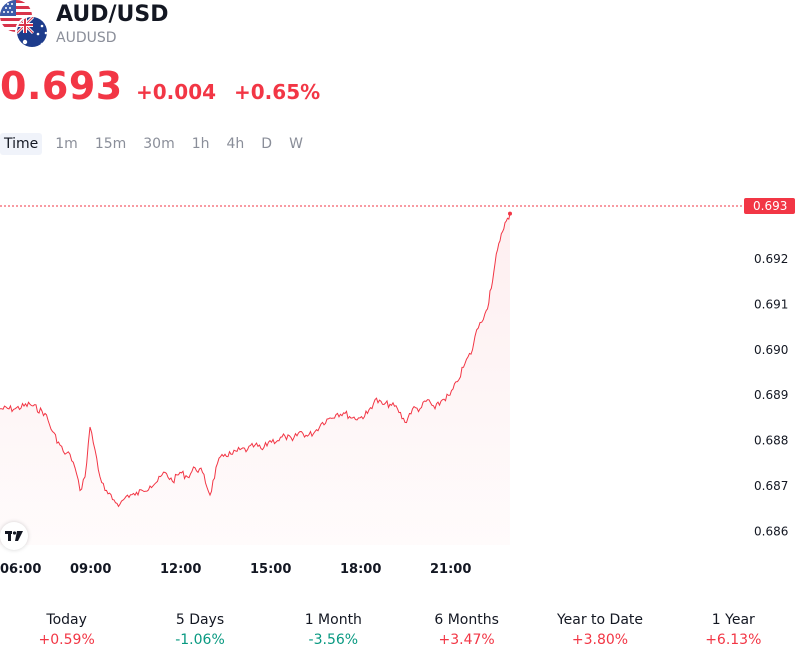 The image size is (800, 660). I want to click on perf-value: -1.06%, so click(200, 640).